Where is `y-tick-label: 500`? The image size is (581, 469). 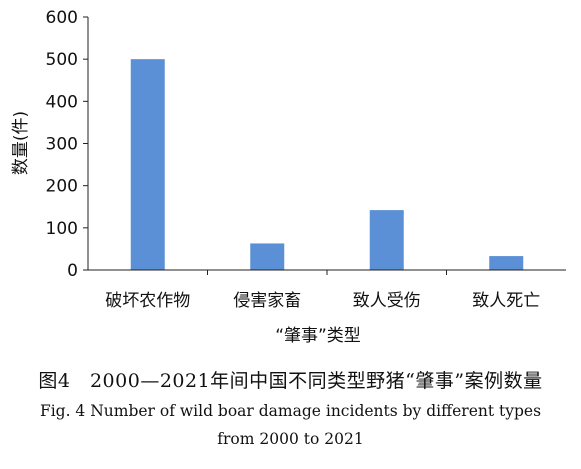
y-tick-label: 500 is located at coordinates (62, 60).